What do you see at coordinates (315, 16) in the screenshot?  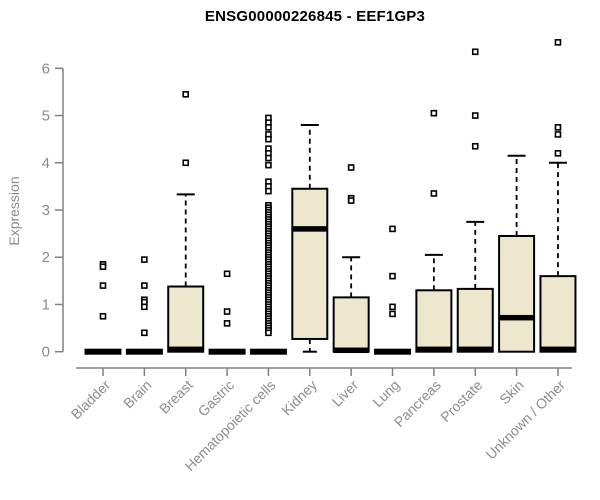 I see `chart-title: ENSG00000226845 - EEF1GP3` at bounding box center [315, 16].